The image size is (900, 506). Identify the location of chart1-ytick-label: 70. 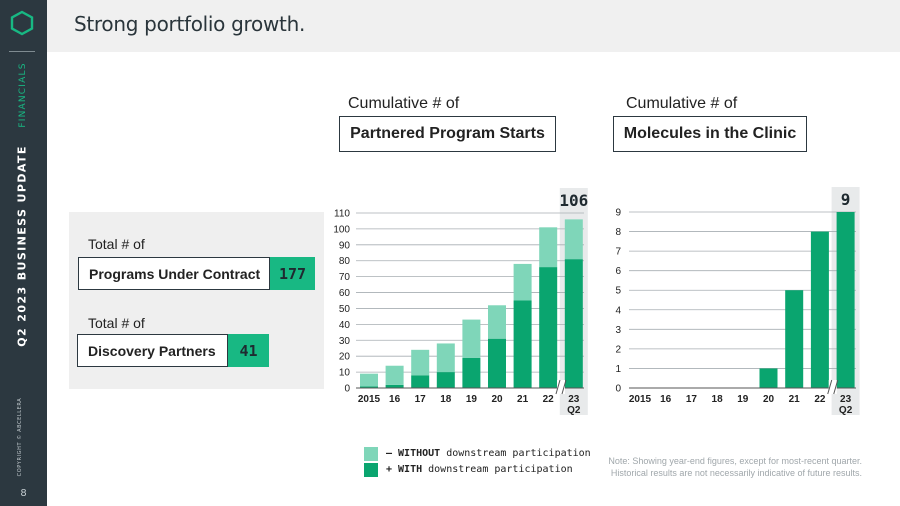
(345, 277).